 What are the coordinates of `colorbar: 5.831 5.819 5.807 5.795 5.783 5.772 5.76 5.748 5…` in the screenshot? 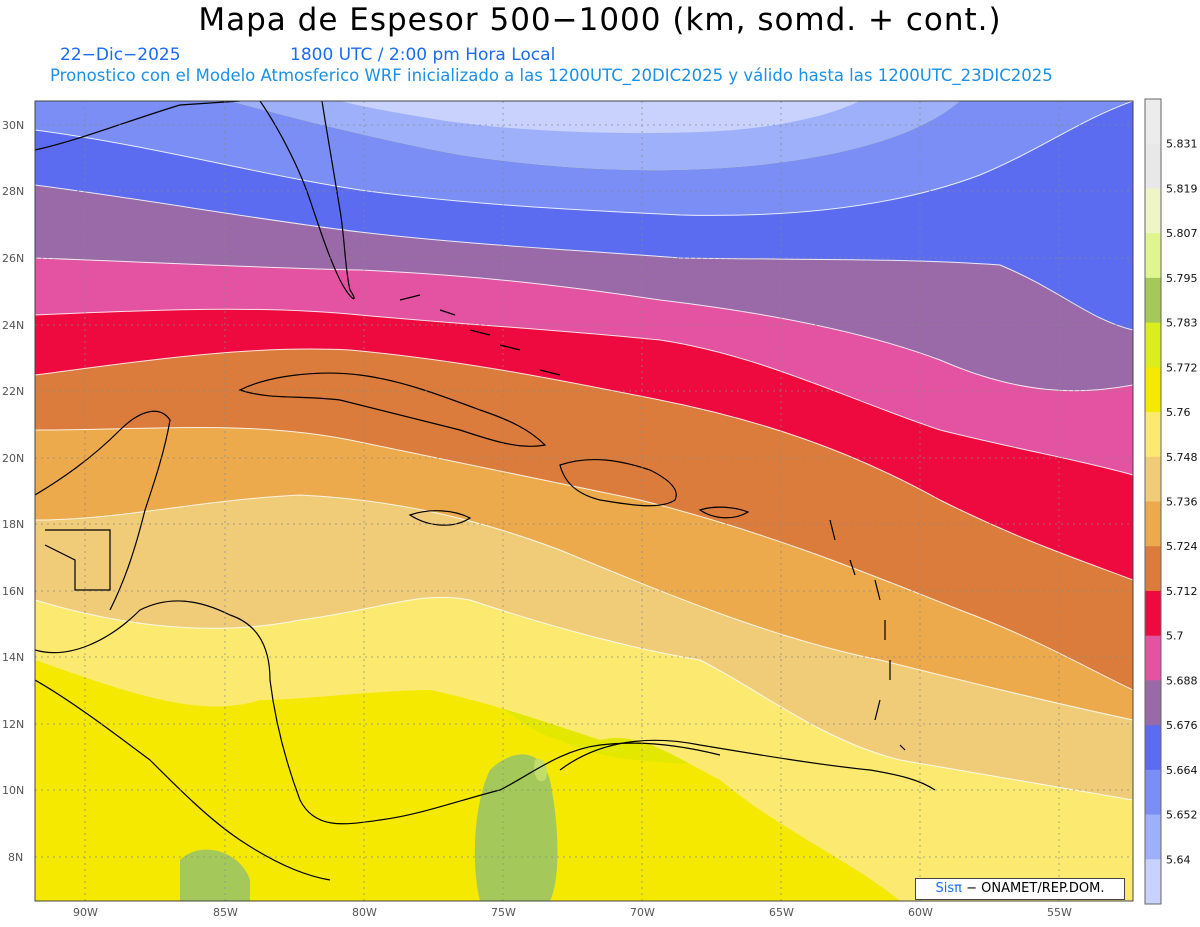 It's located at (1171, 501).